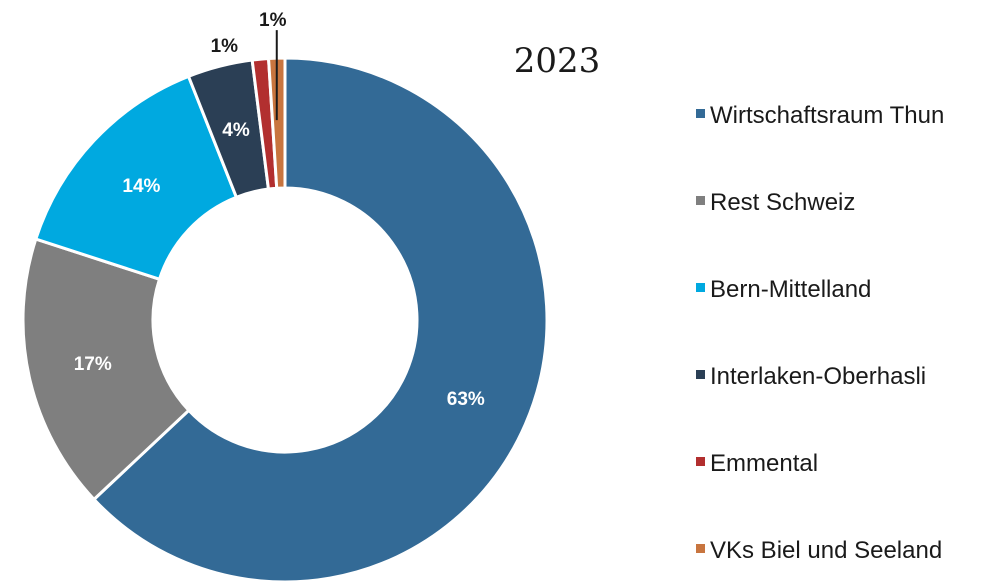 The height and width of the screenshot is (586, 990). Describe the element at coordinates (700, 548) in the screenshot. I see `legend-swatch-vks-biel-und-seeland` at that location.